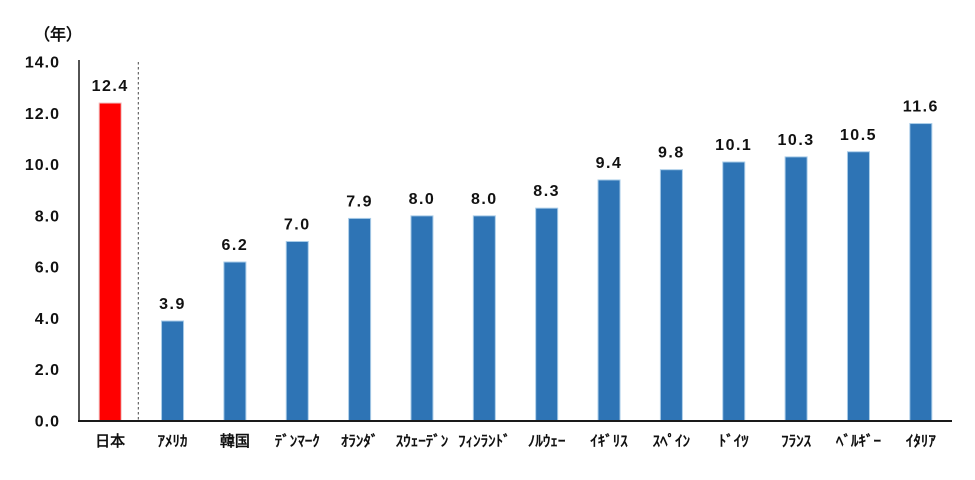  What do you see at coordinates (110, 441) in the screenshot?
I see `category-label-japan: 日本` at bounding box center [110, 441].